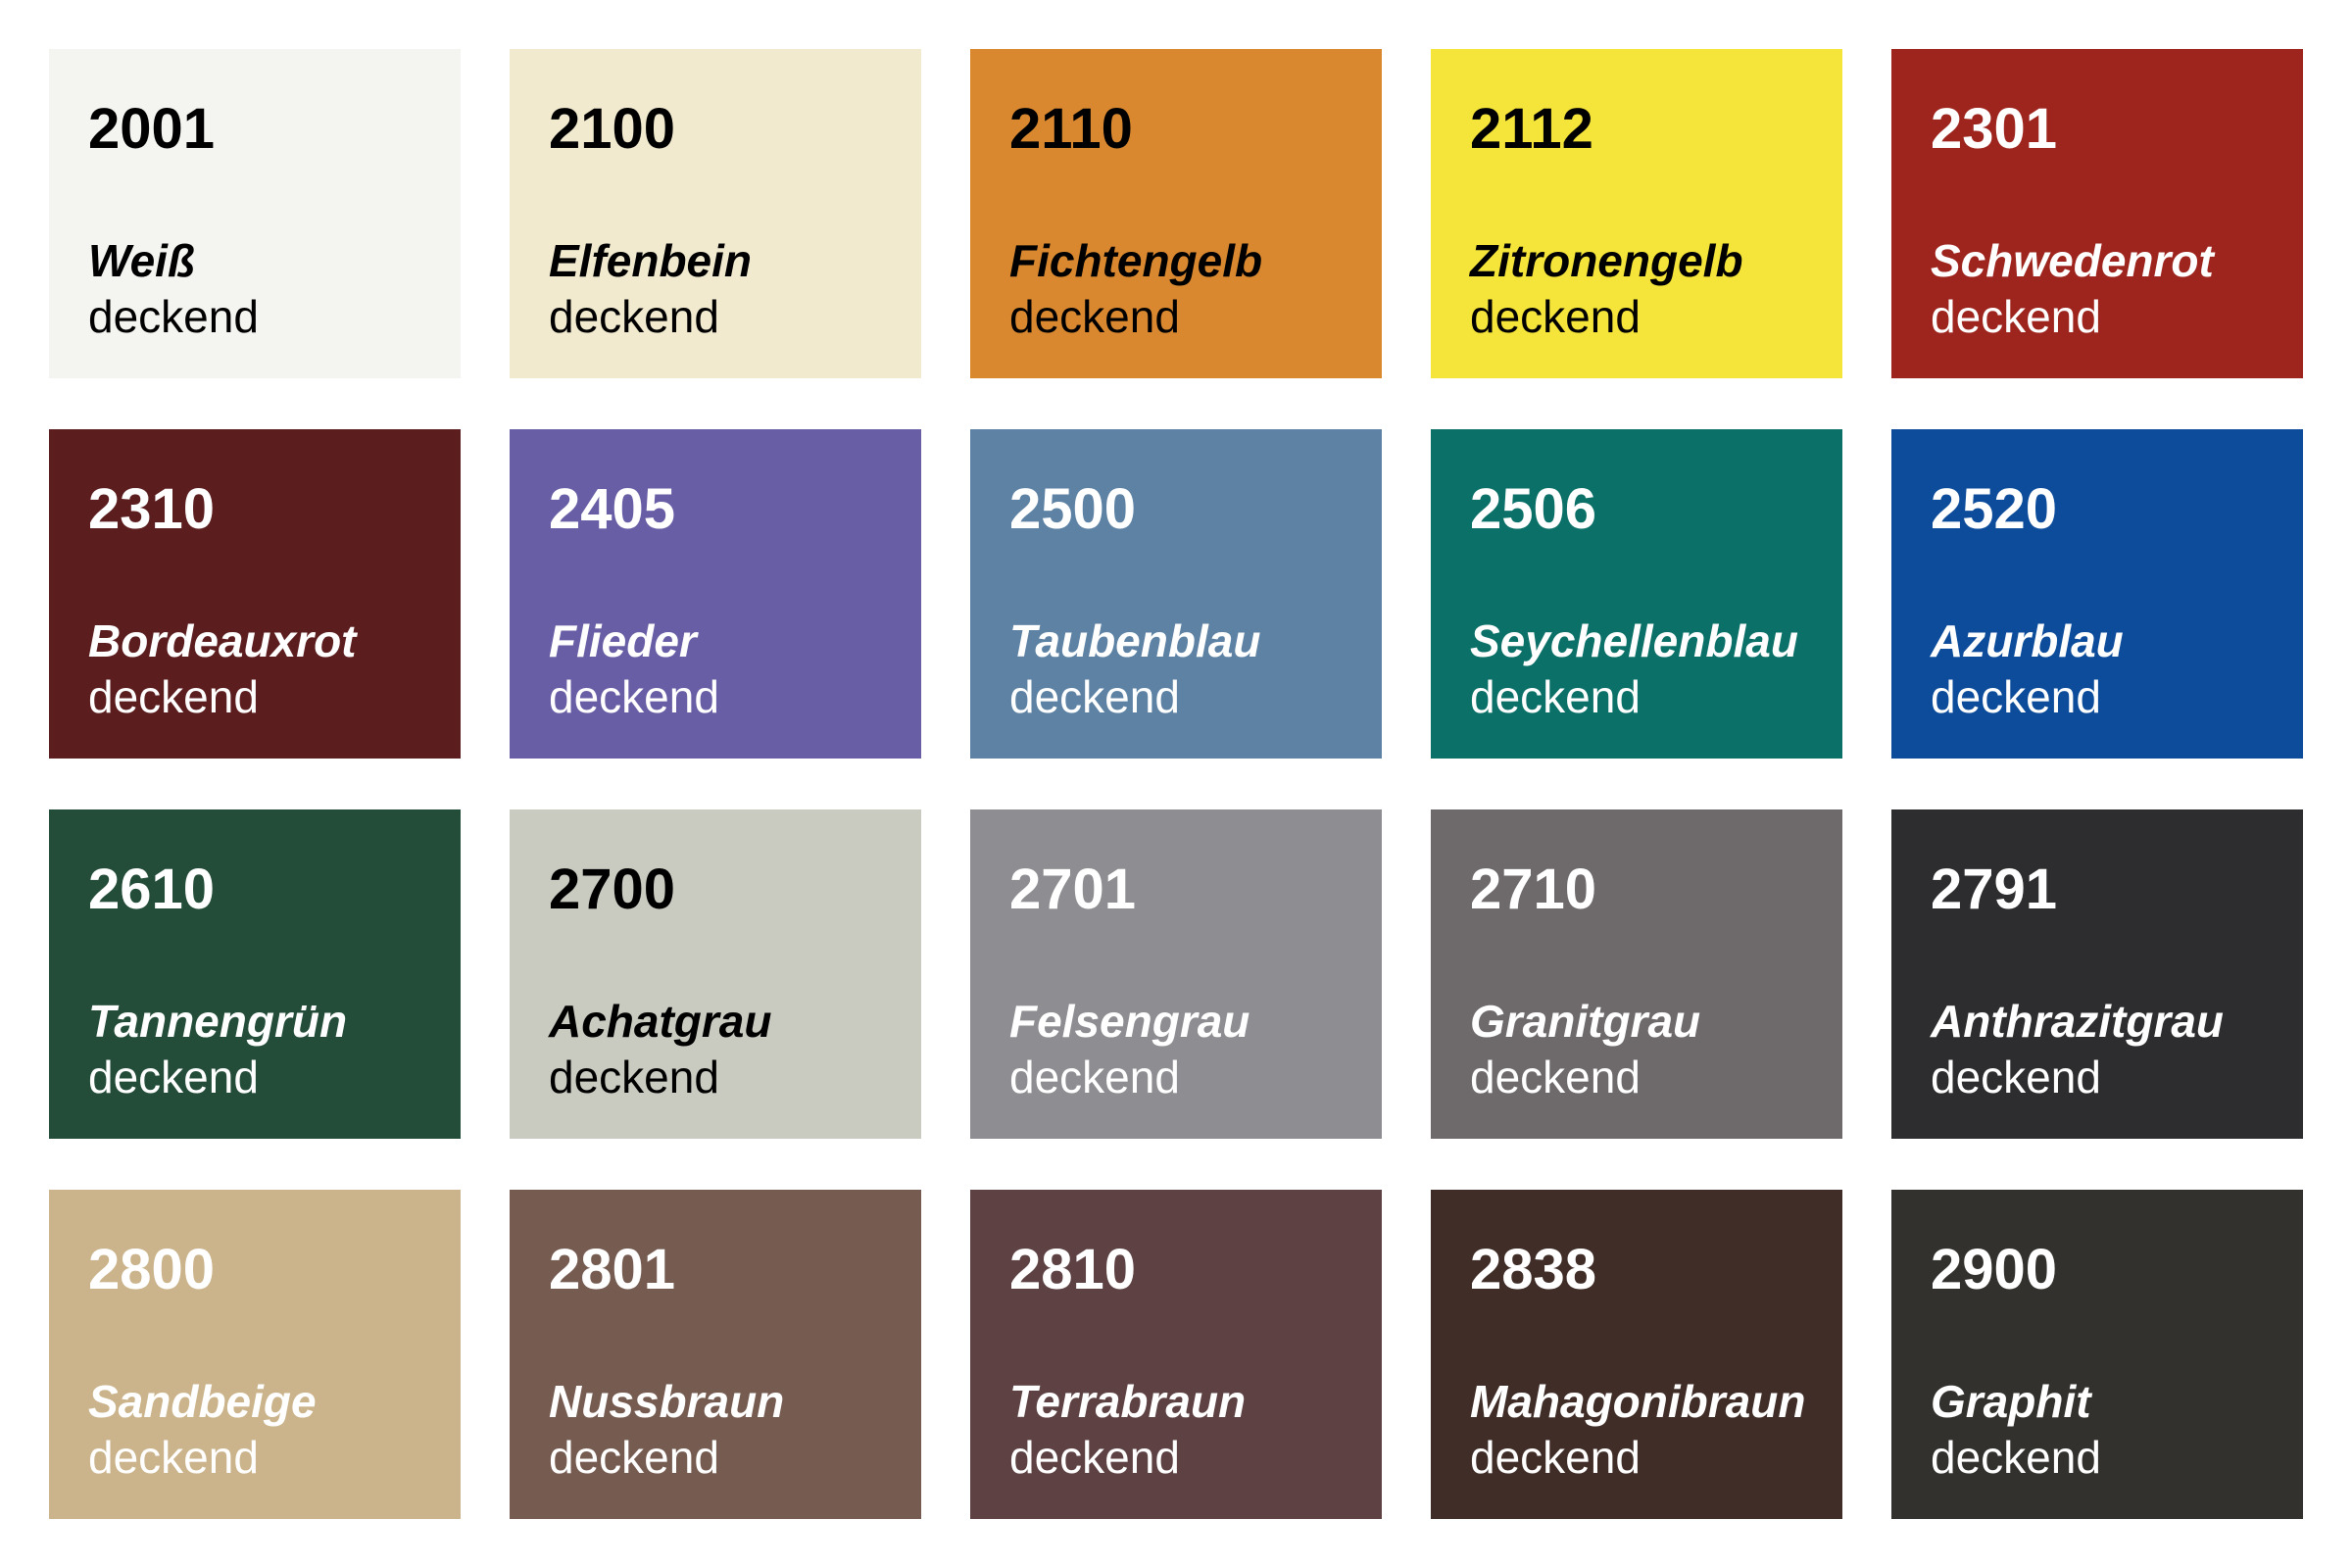 Image resolution: width=2352 pixels, height=1568 pixels. What do you see at coordinates (1585, 1021) in the screenshot?
I see `color-name: Granitgrau` at bounding box center [1585, 1021].